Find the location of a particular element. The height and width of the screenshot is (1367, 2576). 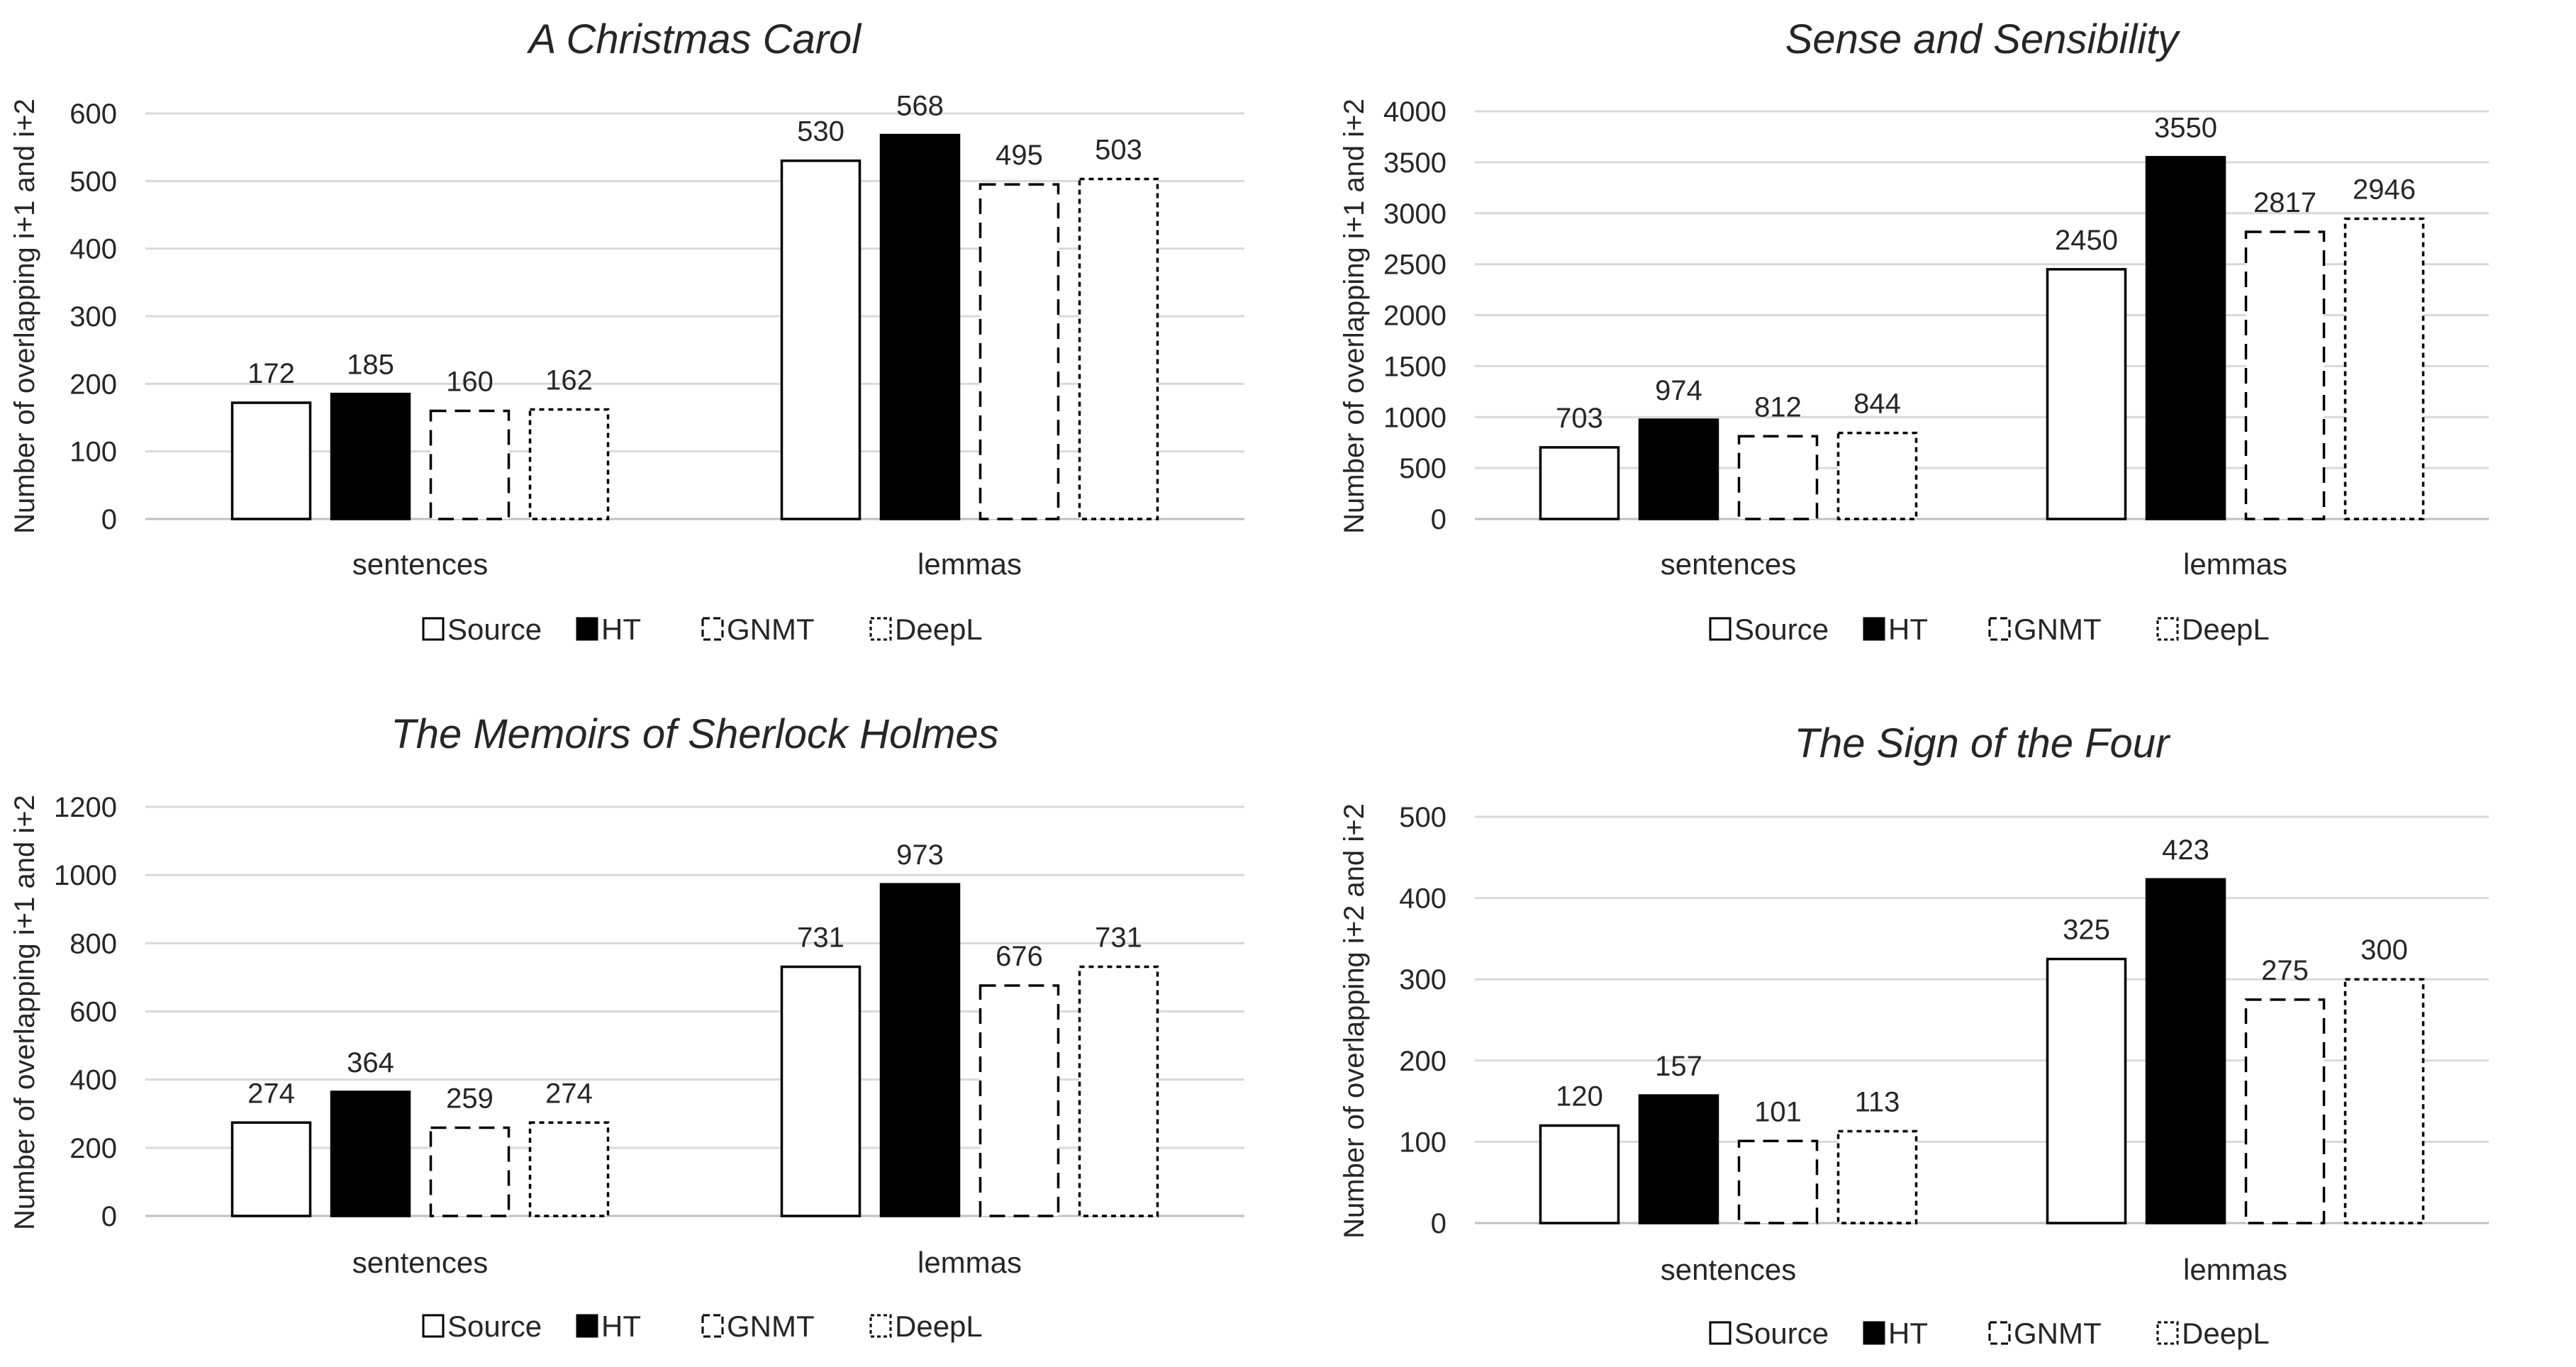

data-label-gnmt-sentences: 101 is located at coordinates (1778, 1112).